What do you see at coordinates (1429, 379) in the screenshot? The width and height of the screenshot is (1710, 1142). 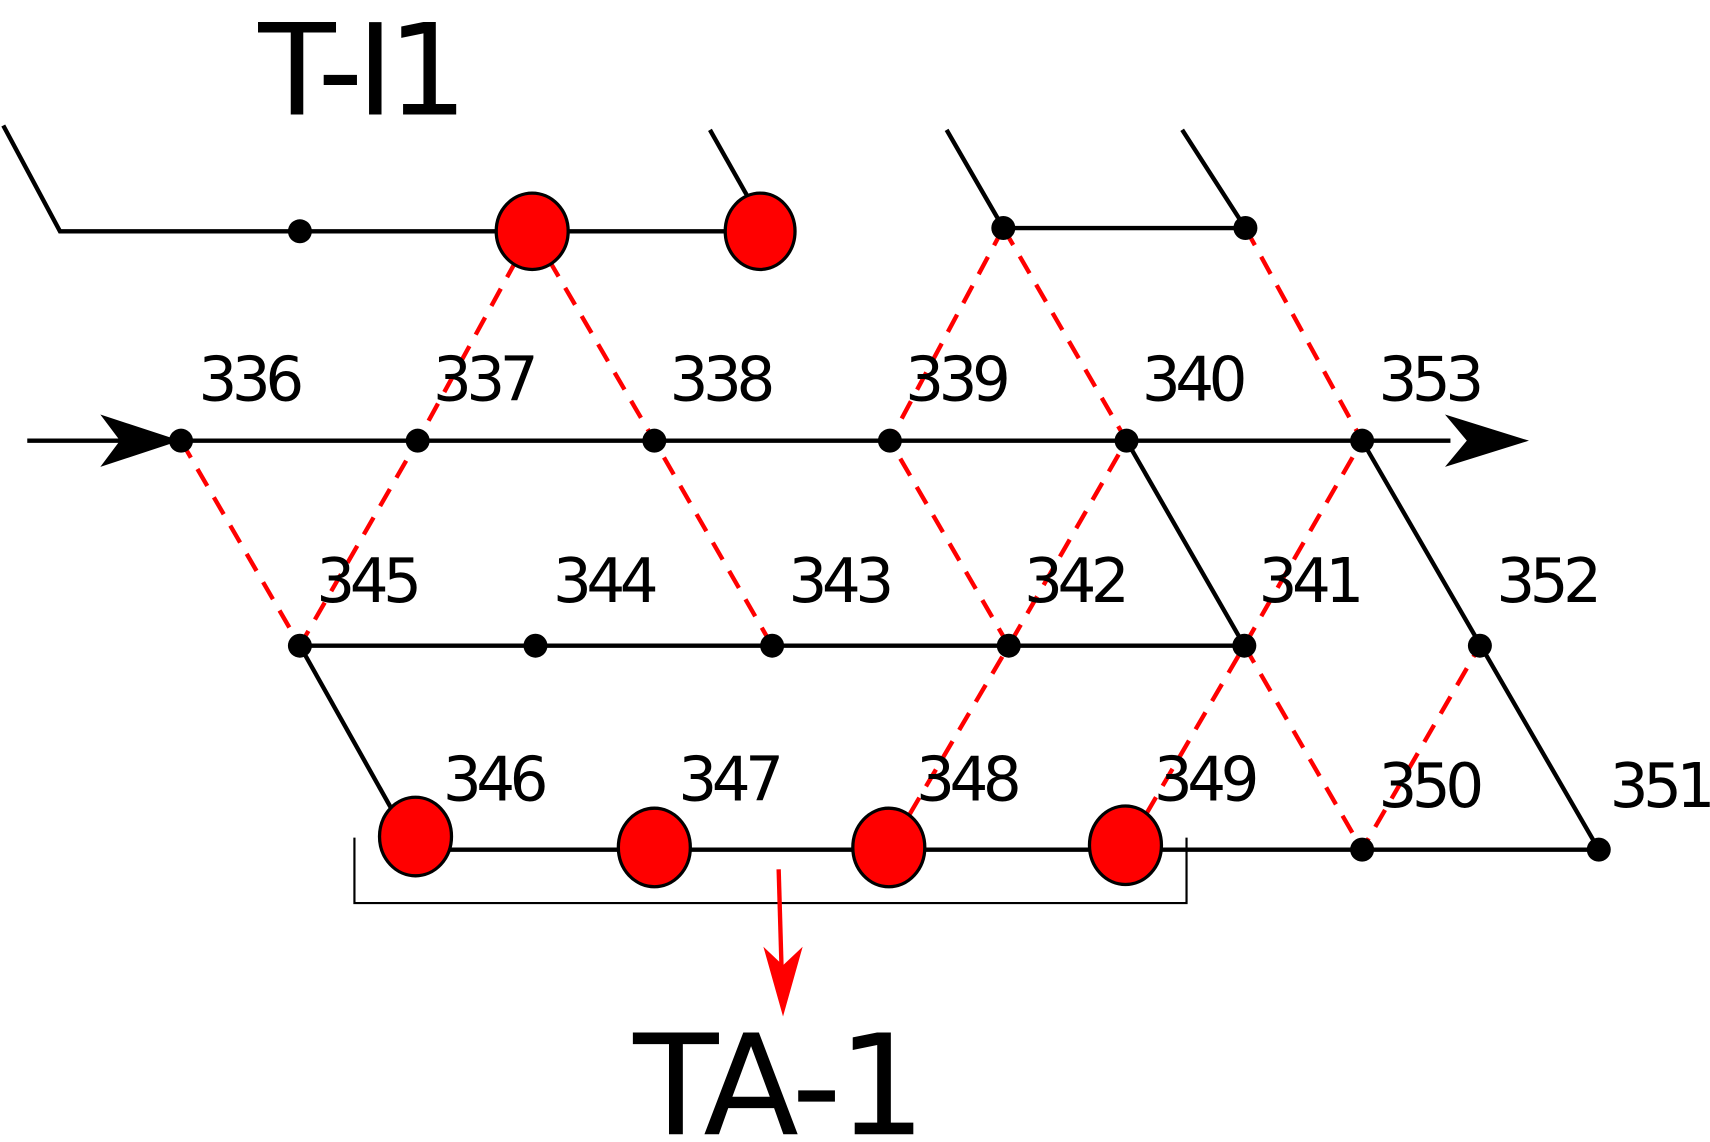 I see `node-label: 353` at bounding box center [1429, 379].